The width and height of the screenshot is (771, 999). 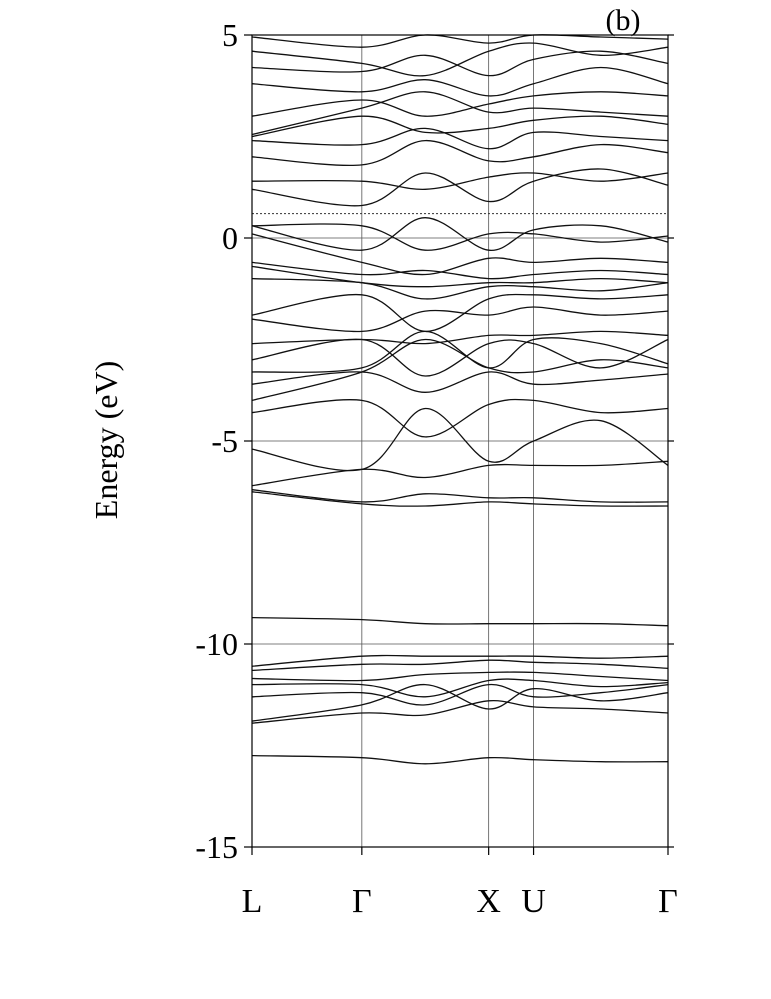 I want to click on y-tick-label: -10, so click(x=216, y=644).